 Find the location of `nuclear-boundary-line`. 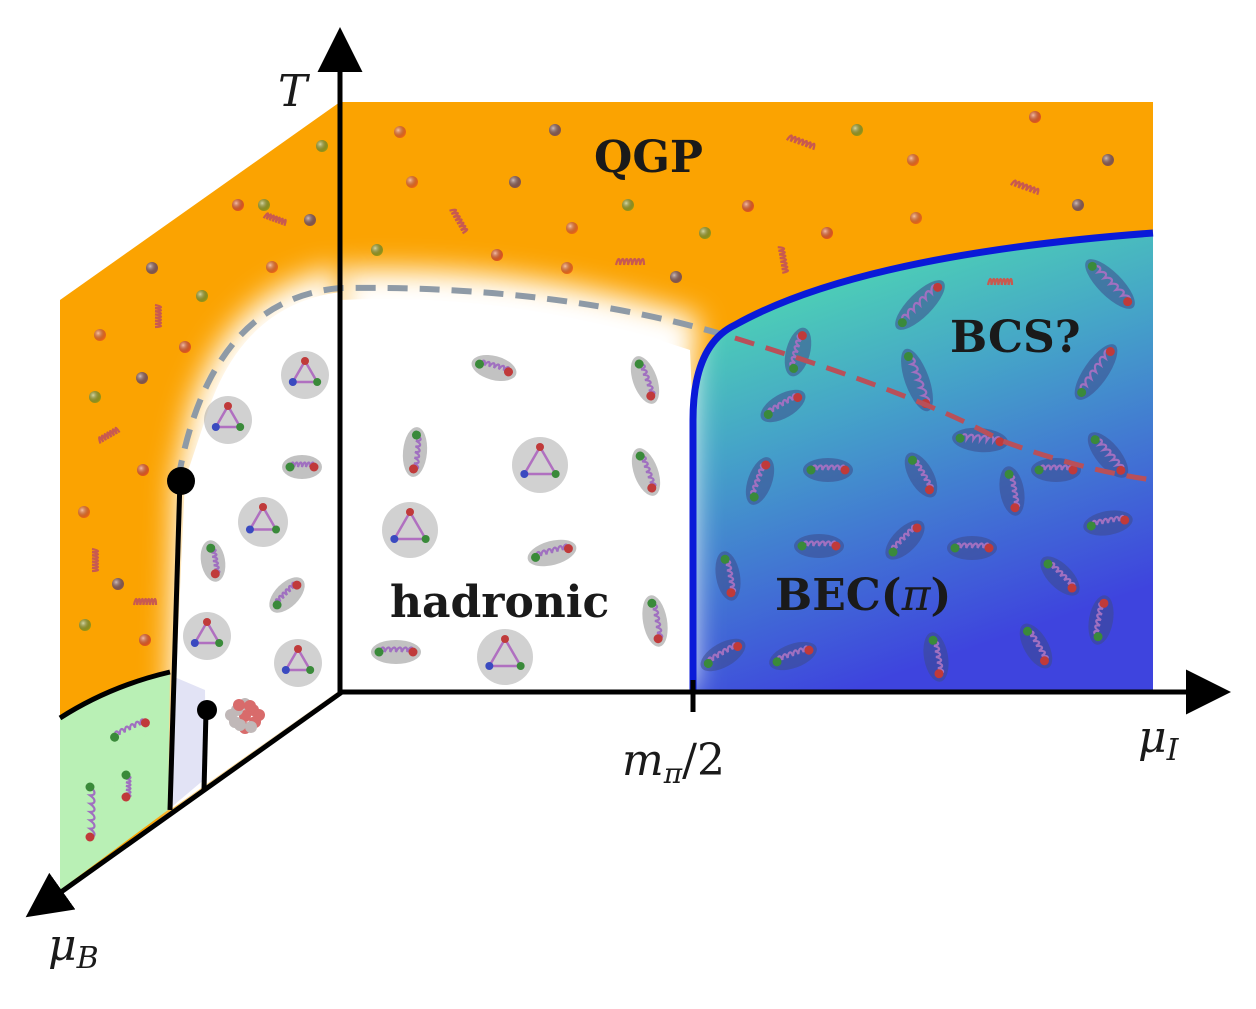

nuclear-boundary-line is located at coordinates (114, 695).